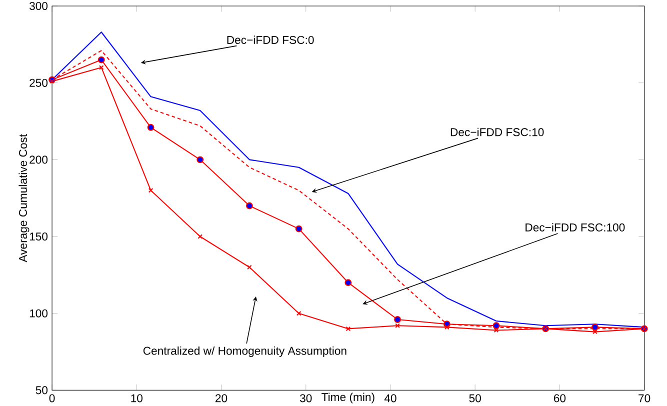 The width and height of the screenshot is (667, 406). Describe the element at coordinates (52, 398) in the screenshot. I see `x-tick-label: 0` at that location.